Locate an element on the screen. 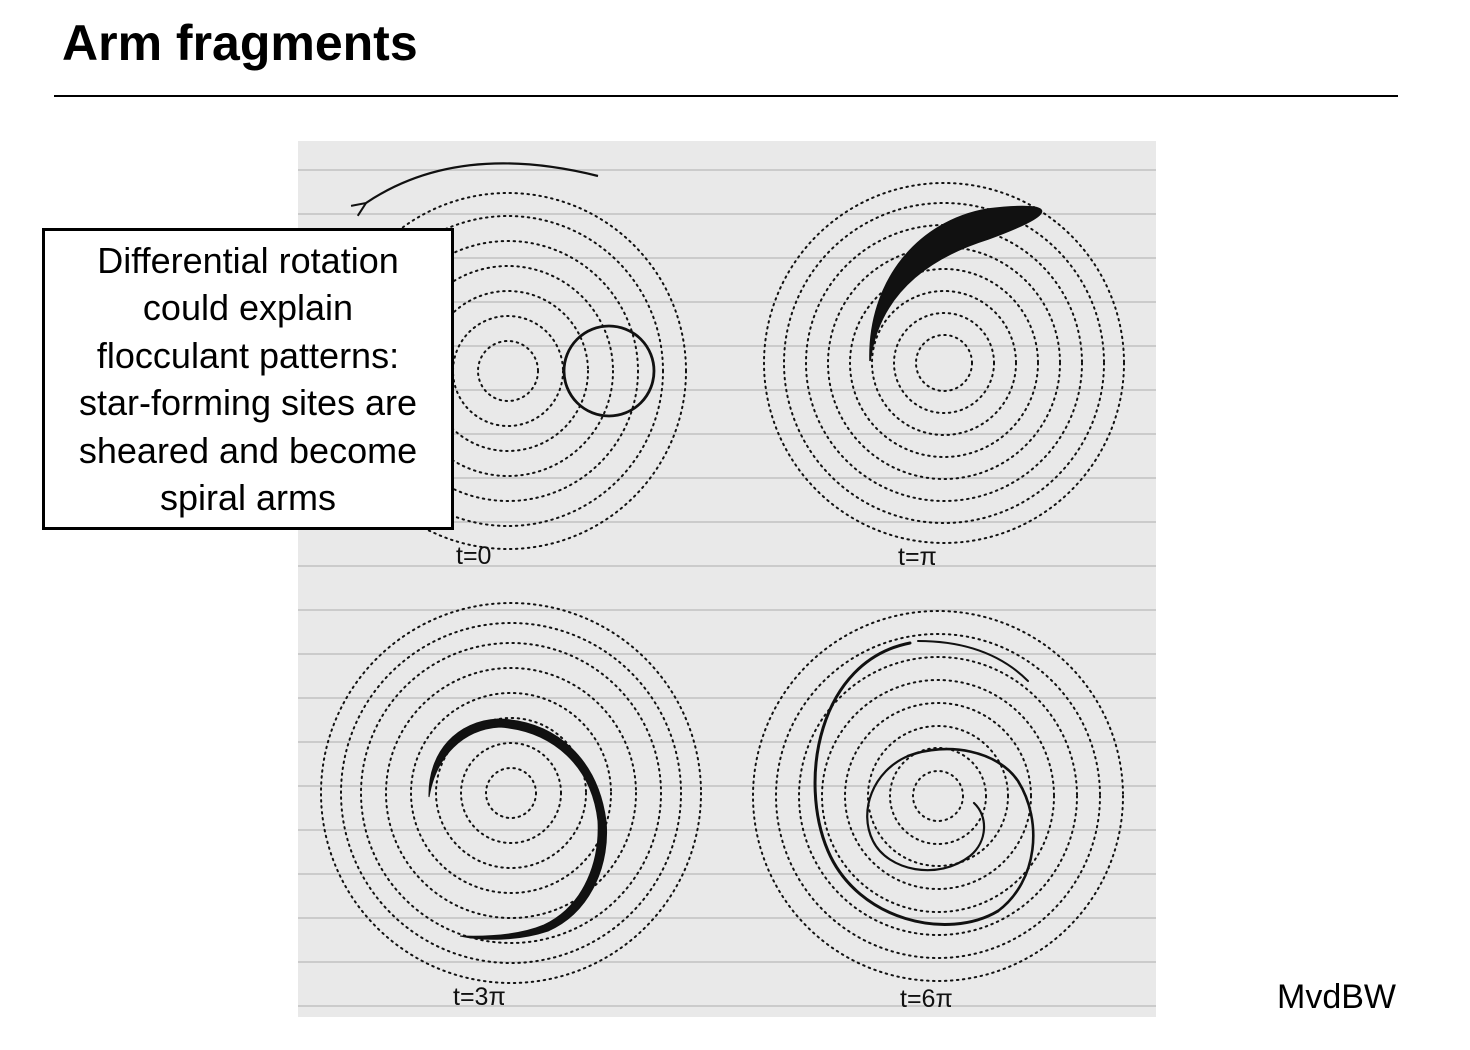  slide-title: Arm fragments is located at coordinates (240, 43).